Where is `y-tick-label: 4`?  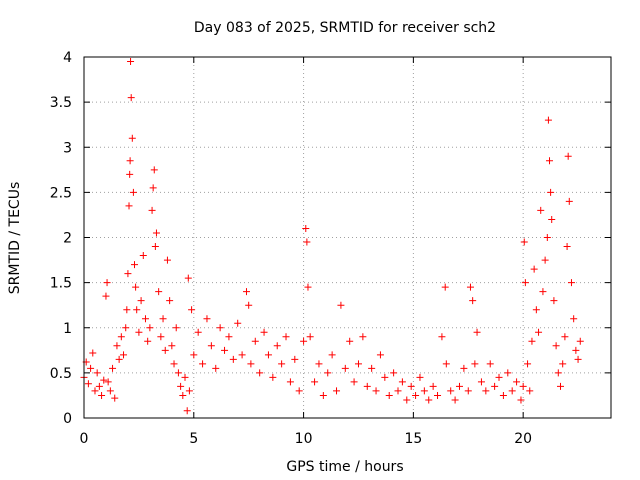 y-tick-label: 4 is located at coordinates (67, 58).